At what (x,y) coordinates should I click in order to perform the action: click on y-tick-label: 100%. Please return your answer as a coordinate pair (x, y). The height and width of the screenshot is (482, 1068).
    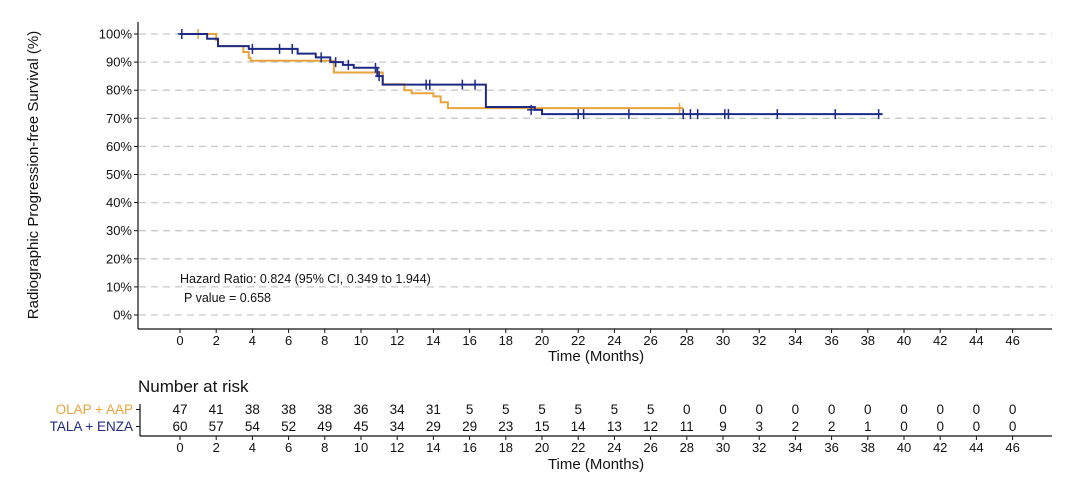
    Looking at the image, I should click on (116, 34).